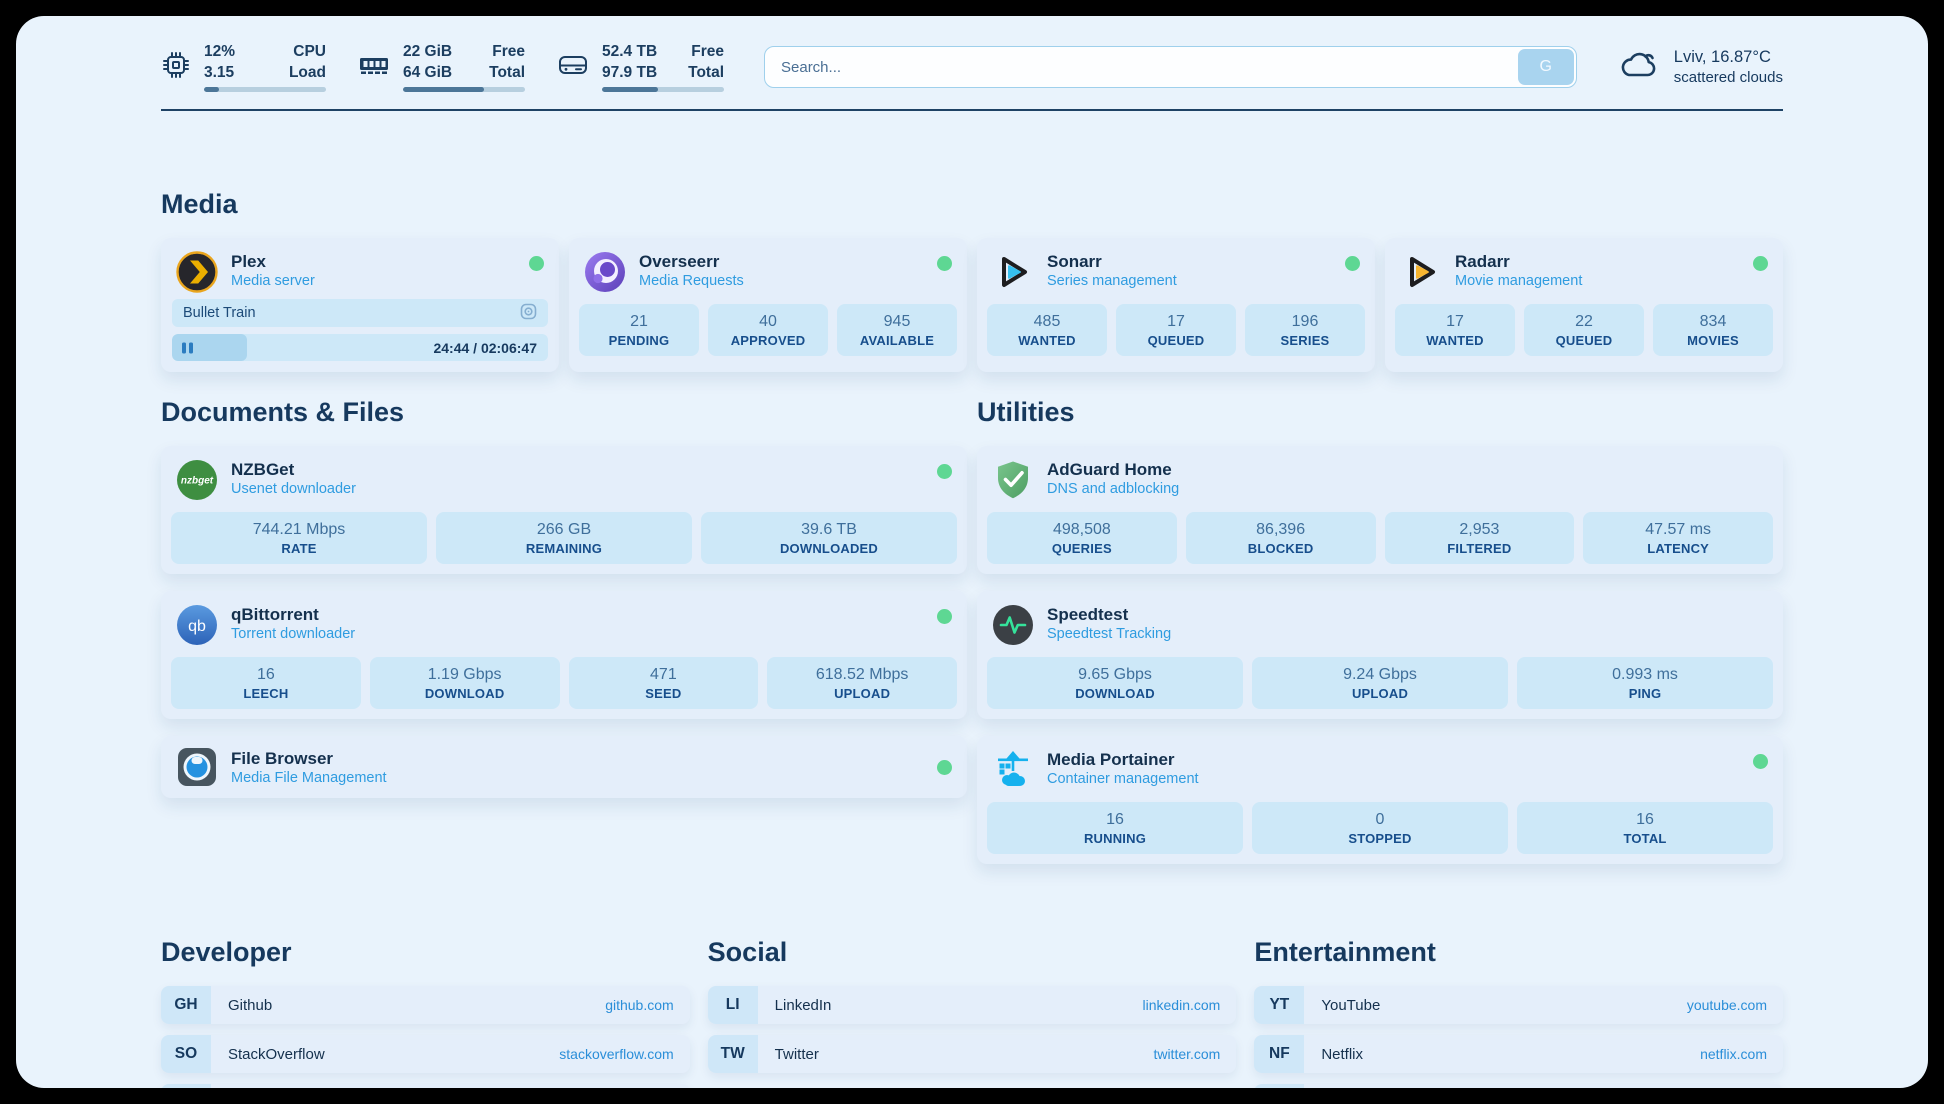  What do you see at coordinates (1047, 330) in the screenshot?
I see `stat-wanted: 485 WANTED` at bounding box center [1047, 330].